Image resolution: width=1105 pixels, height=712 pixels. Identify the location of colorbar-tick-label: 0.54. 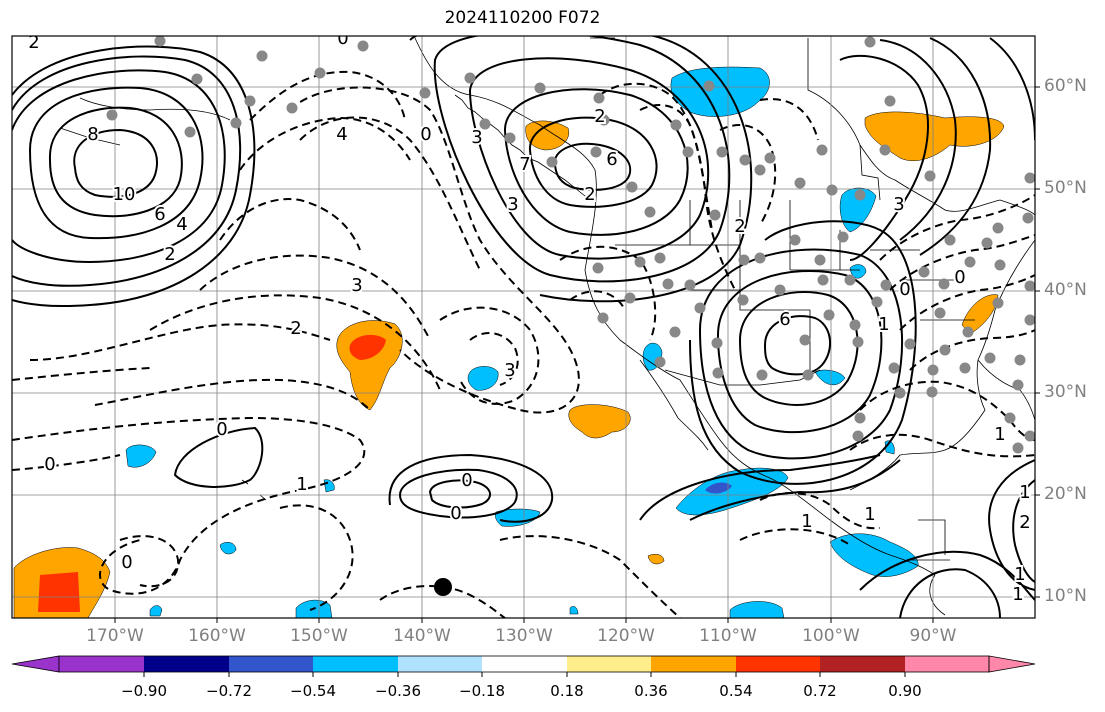
(736, 691).